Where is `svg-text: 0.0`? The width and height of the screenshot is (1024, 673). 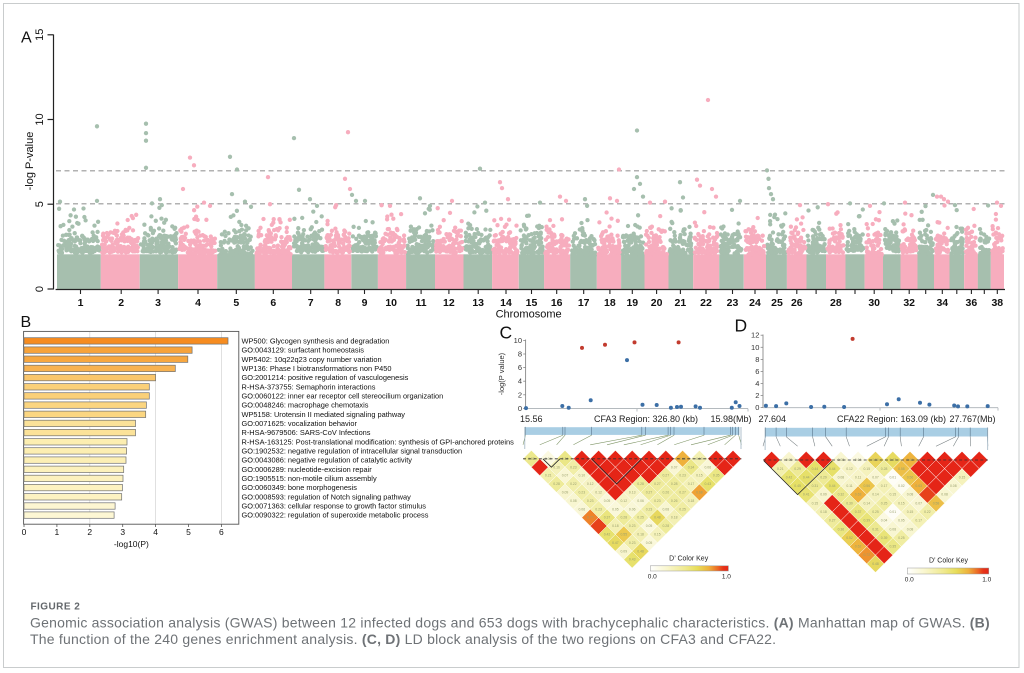
svg-text: 0.0 is located at coordinates (909, 580).